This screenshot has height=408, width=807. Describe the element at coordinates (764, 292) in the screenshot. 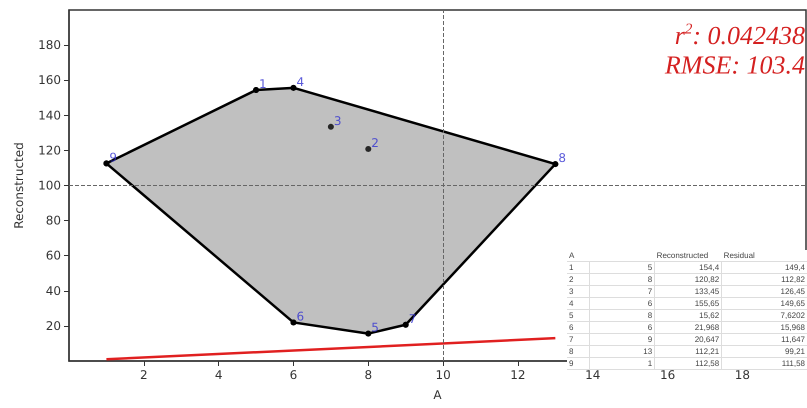

I see `annotation: 126,45` at that location.